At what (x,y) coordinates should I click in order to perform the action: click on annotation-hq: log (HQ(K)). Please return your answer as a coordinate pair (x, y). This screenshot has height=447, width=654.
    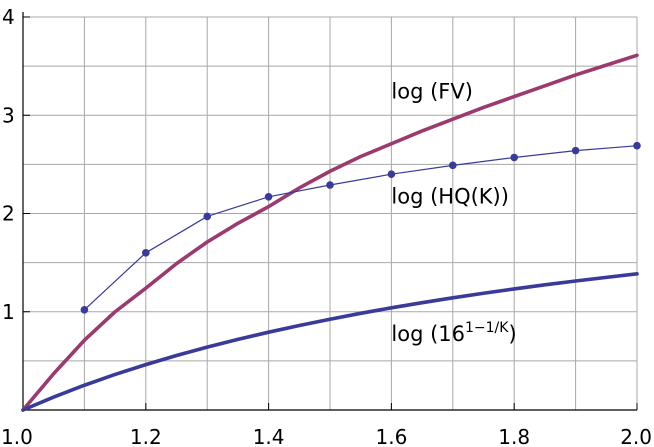
    Looking at the image, I should click on (450, 197).